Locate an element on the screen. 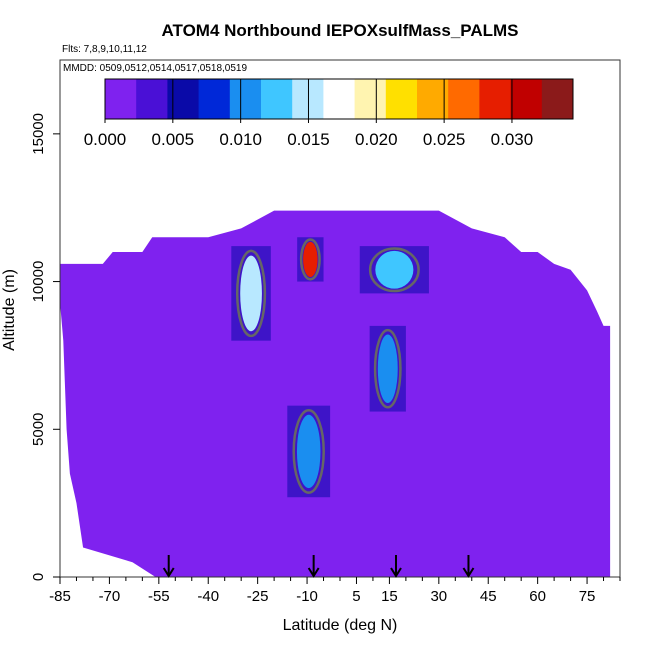  colorbar-tick-label: 0.010 is located at coordinates (240, 139).